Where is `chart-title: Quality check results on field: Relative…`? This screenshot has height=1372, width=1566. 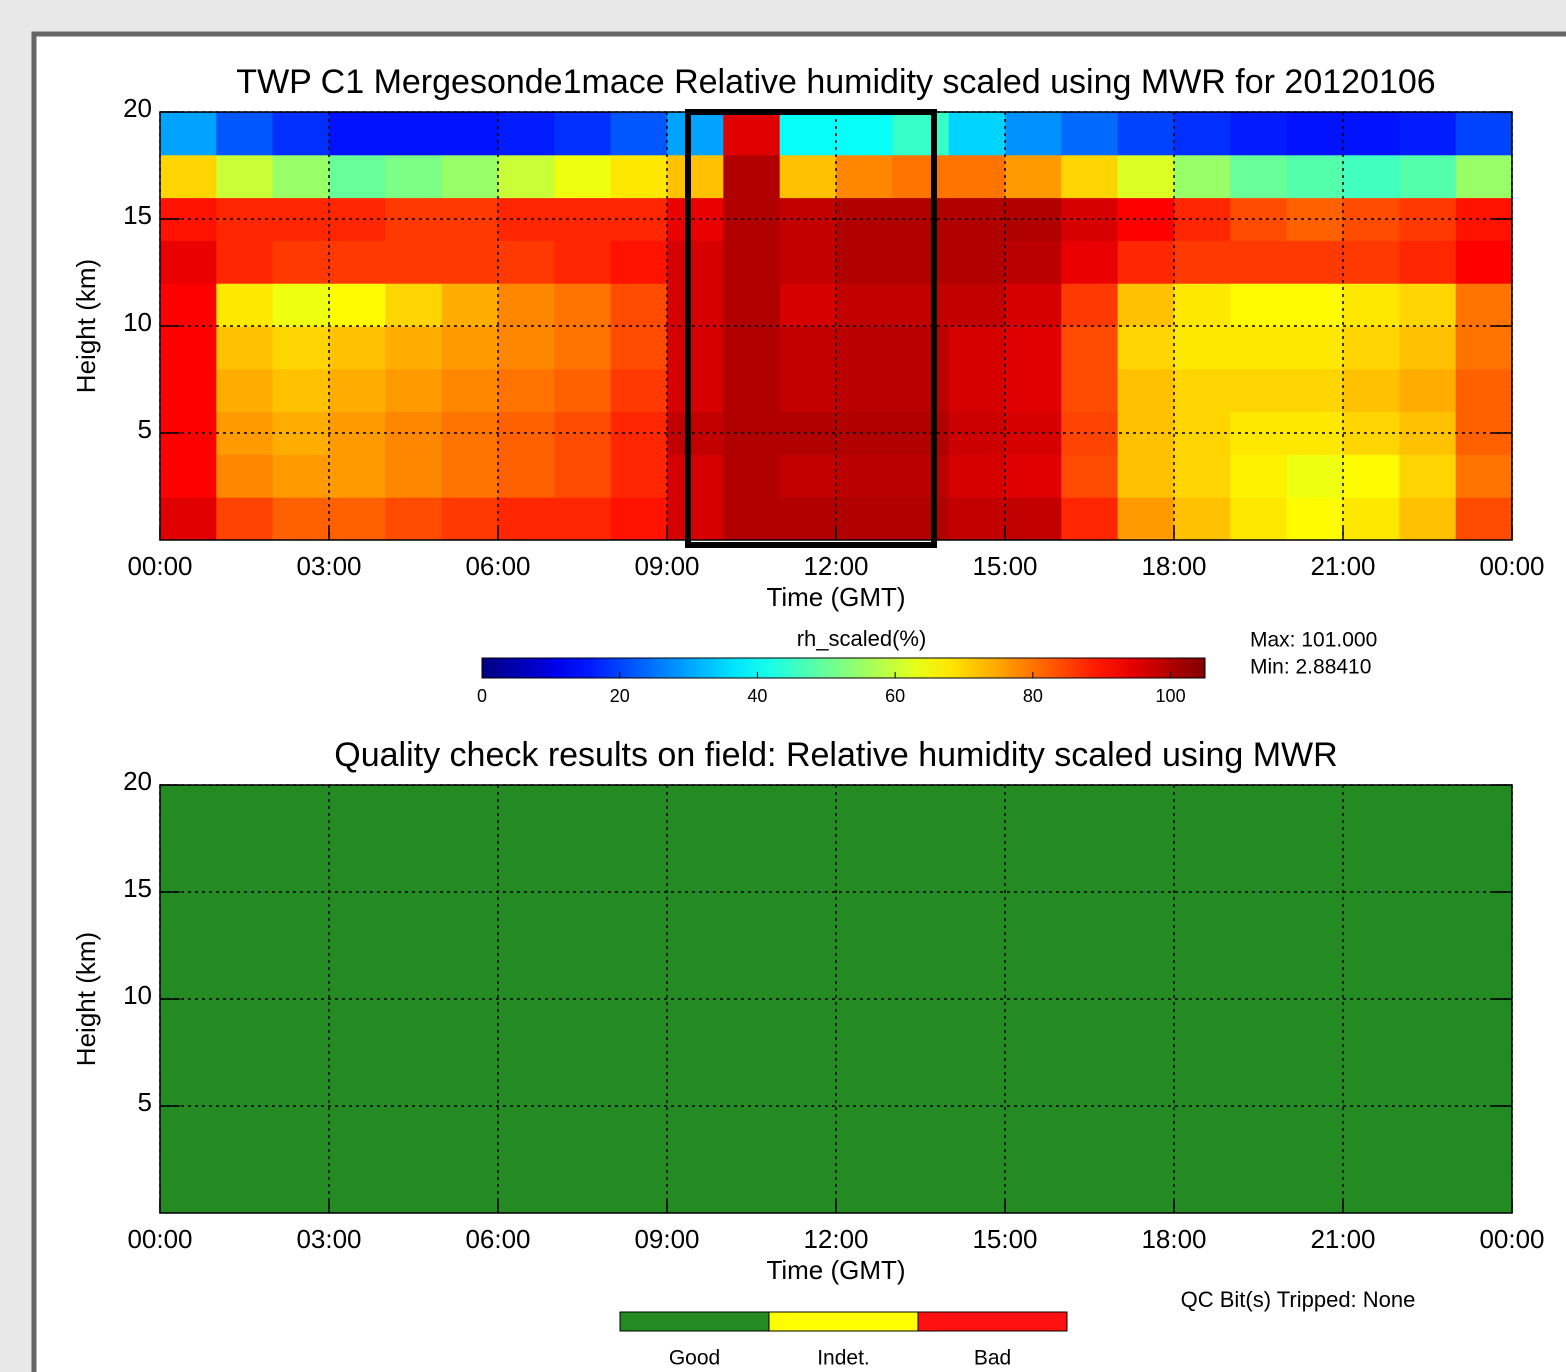 chart-title: Quality check results on field: Relative… is located at coordinates (835, 755).